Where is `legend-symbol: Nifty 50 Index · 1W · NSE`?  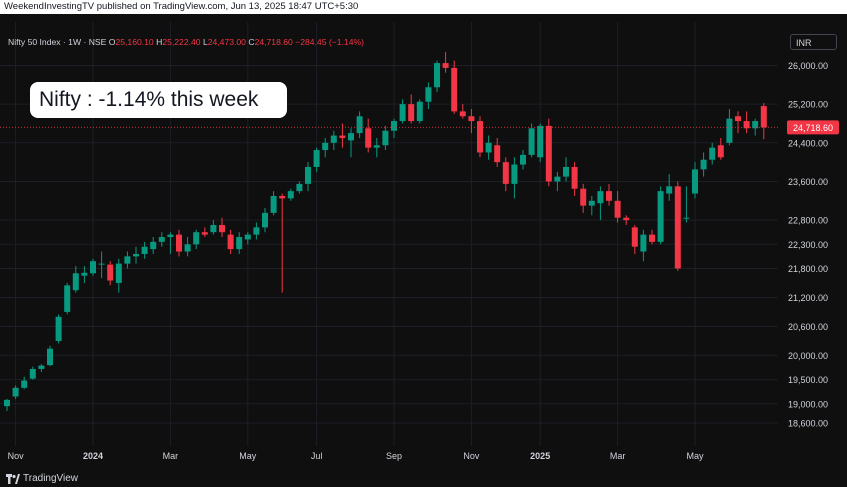 legend-symbol: Nifty 50 Index · 1W · NSE is located at coordinates (57, 42).